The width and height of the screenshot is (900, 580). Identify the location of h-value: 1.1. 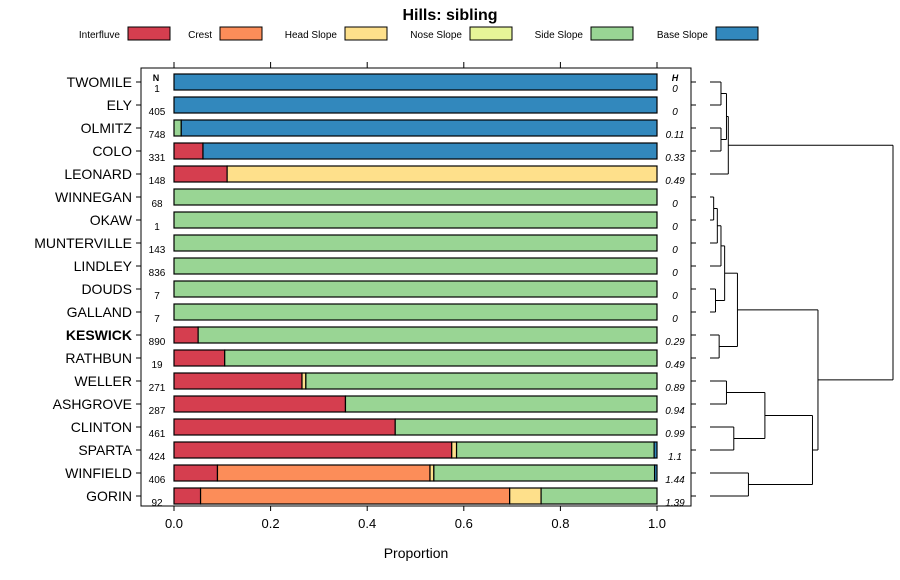
(675, 457).